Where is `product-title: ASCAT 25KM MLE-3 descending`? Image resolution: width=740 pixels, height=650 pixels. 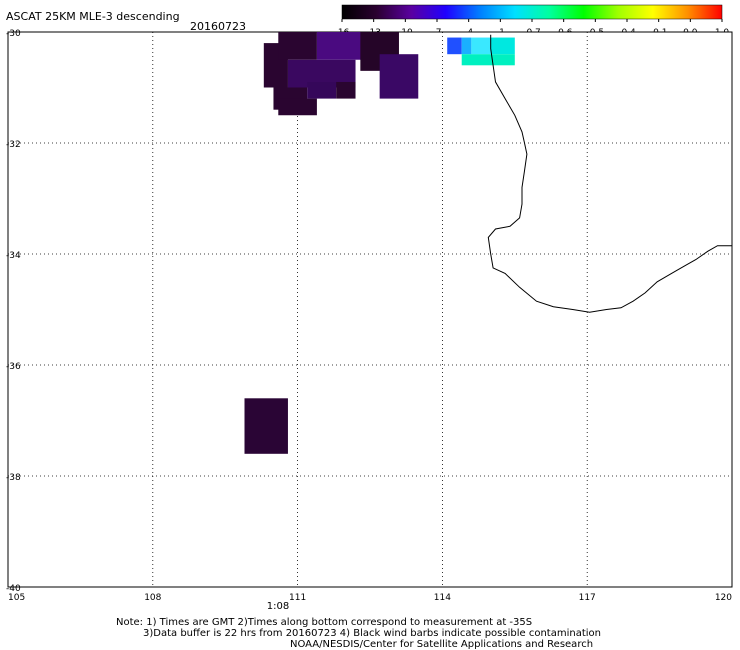 product-title: ASCAT 25KM MLE-3 descending is located at coordinates (93, 16).